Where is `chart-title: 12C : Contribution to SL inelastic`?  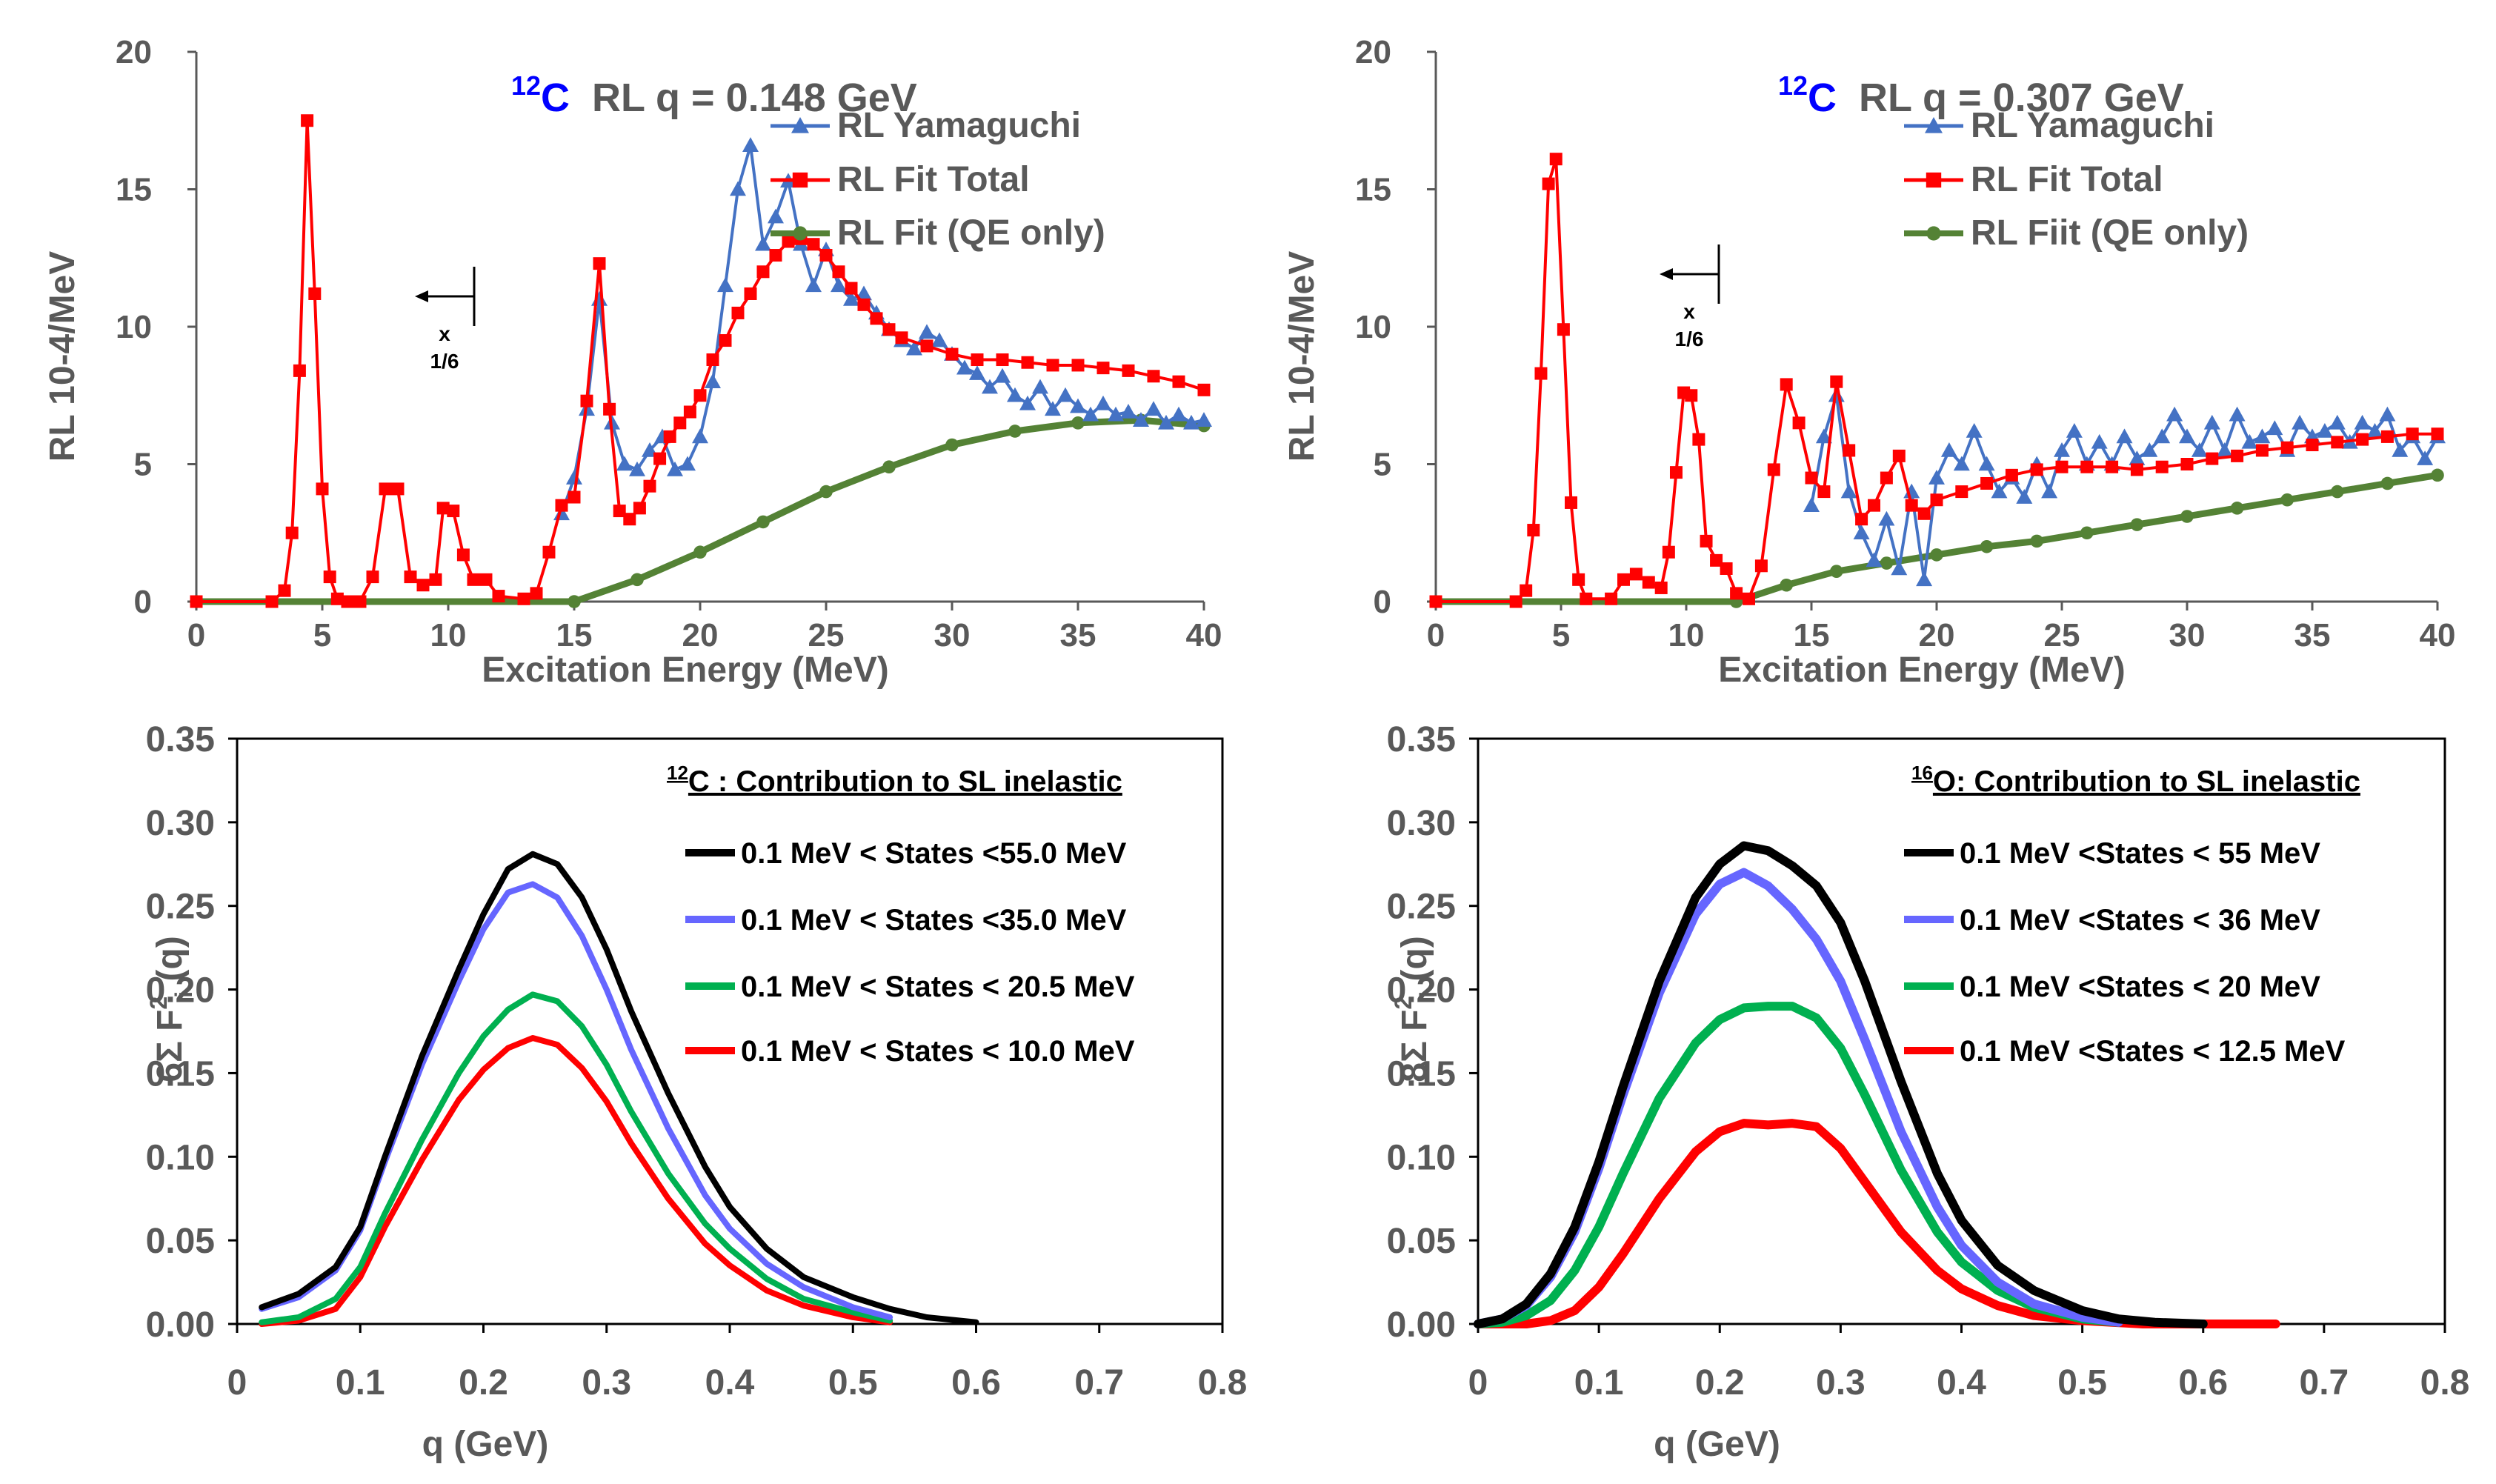 chart-title: 12C : Contribution to SL inelastic is located at coordinates (895, 780).